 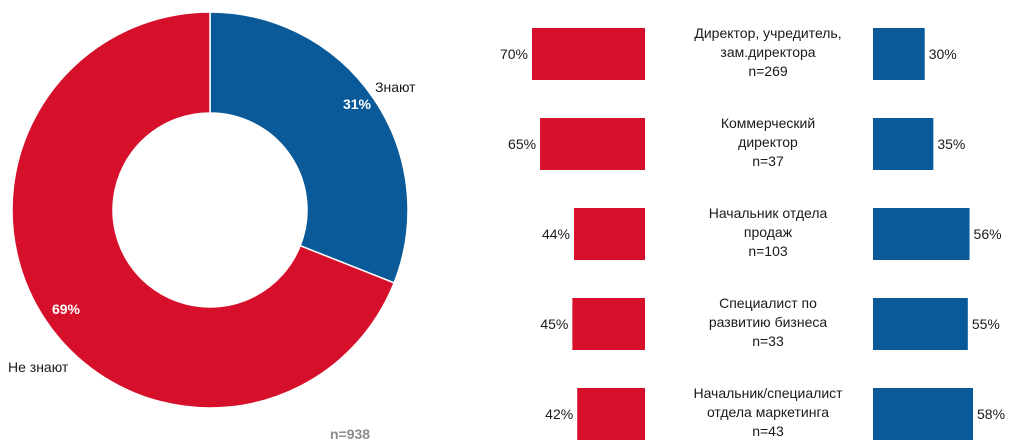 I want to click on category-label-4-line-0: Начальник/специалист, so click(x=768, y=393).